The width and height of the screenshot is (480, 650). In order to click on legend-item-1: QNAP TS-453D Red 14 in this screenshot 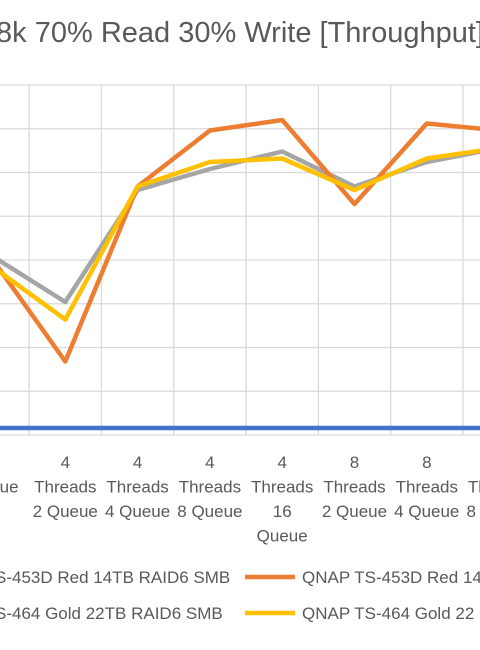, I will do `click(362, 577)`.